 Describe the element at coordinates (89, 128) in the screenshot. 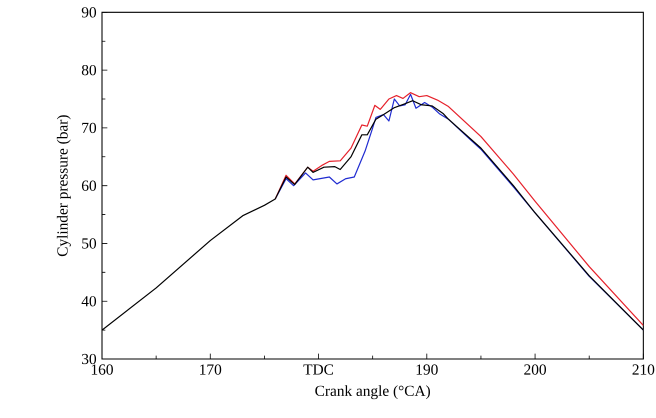

I see `y-tick-label: 70` at that location.